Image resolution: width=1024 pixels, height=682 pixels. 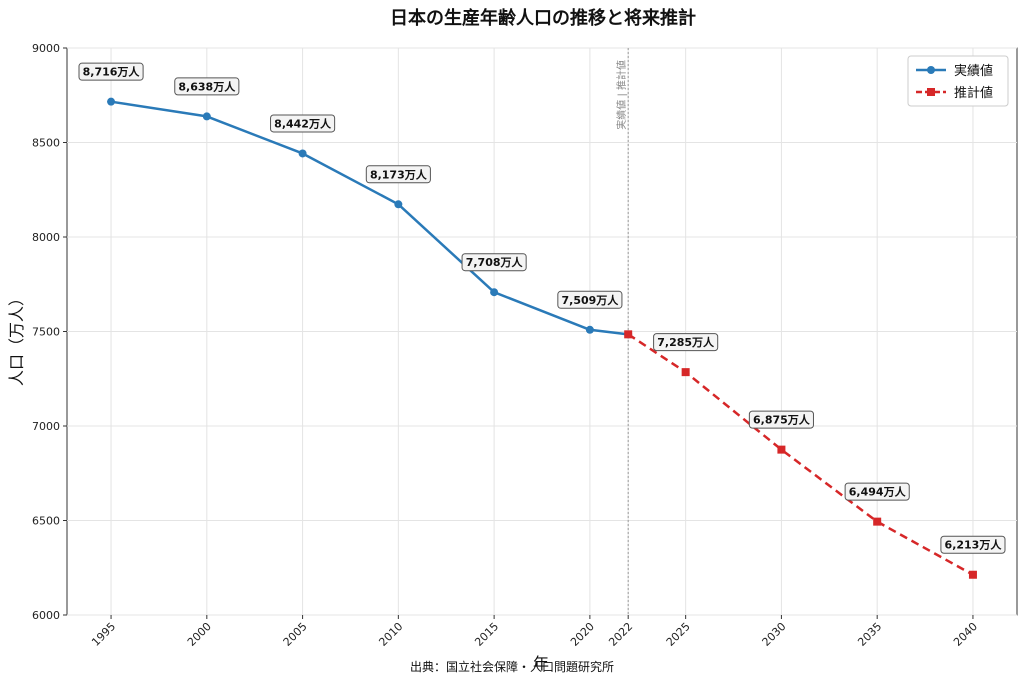 I want to click on y-axis-label: 人口（万人）, so click(x=16, y=338).